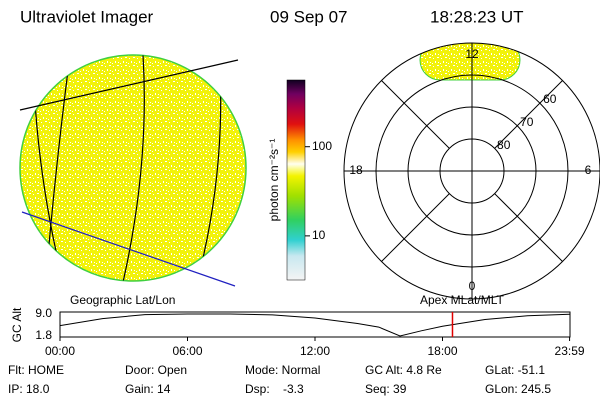 Image resolution: width=600 pixels, height=400 pixels. What do you see at coordinates (156, 370) in the screenshot?
I see `status-field: Door: Open` at bounding box center [156, 370].